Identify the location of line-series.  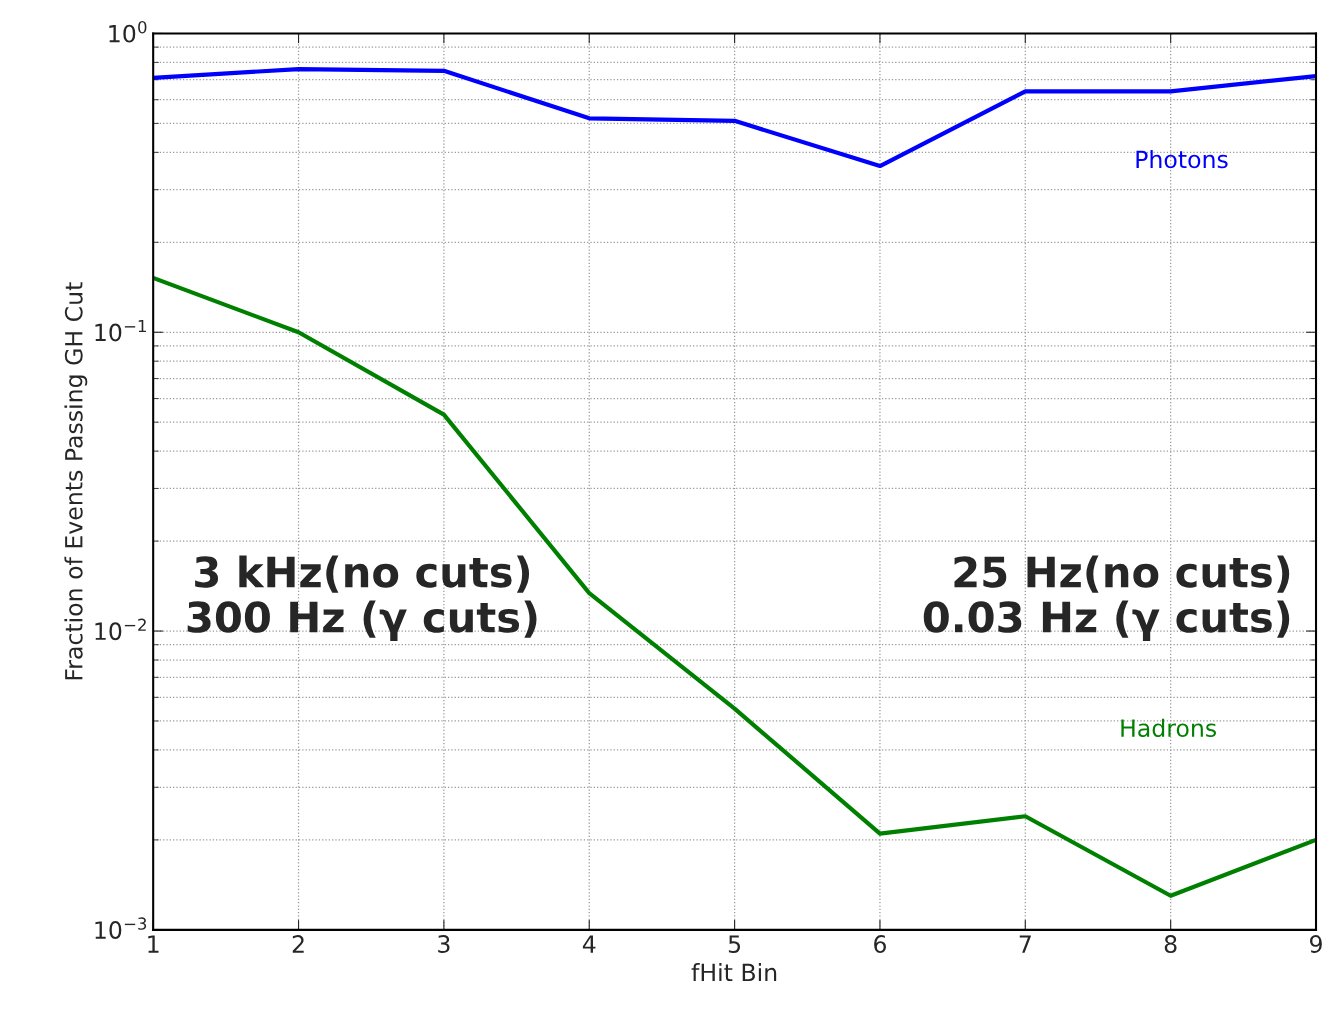
(735, 117).